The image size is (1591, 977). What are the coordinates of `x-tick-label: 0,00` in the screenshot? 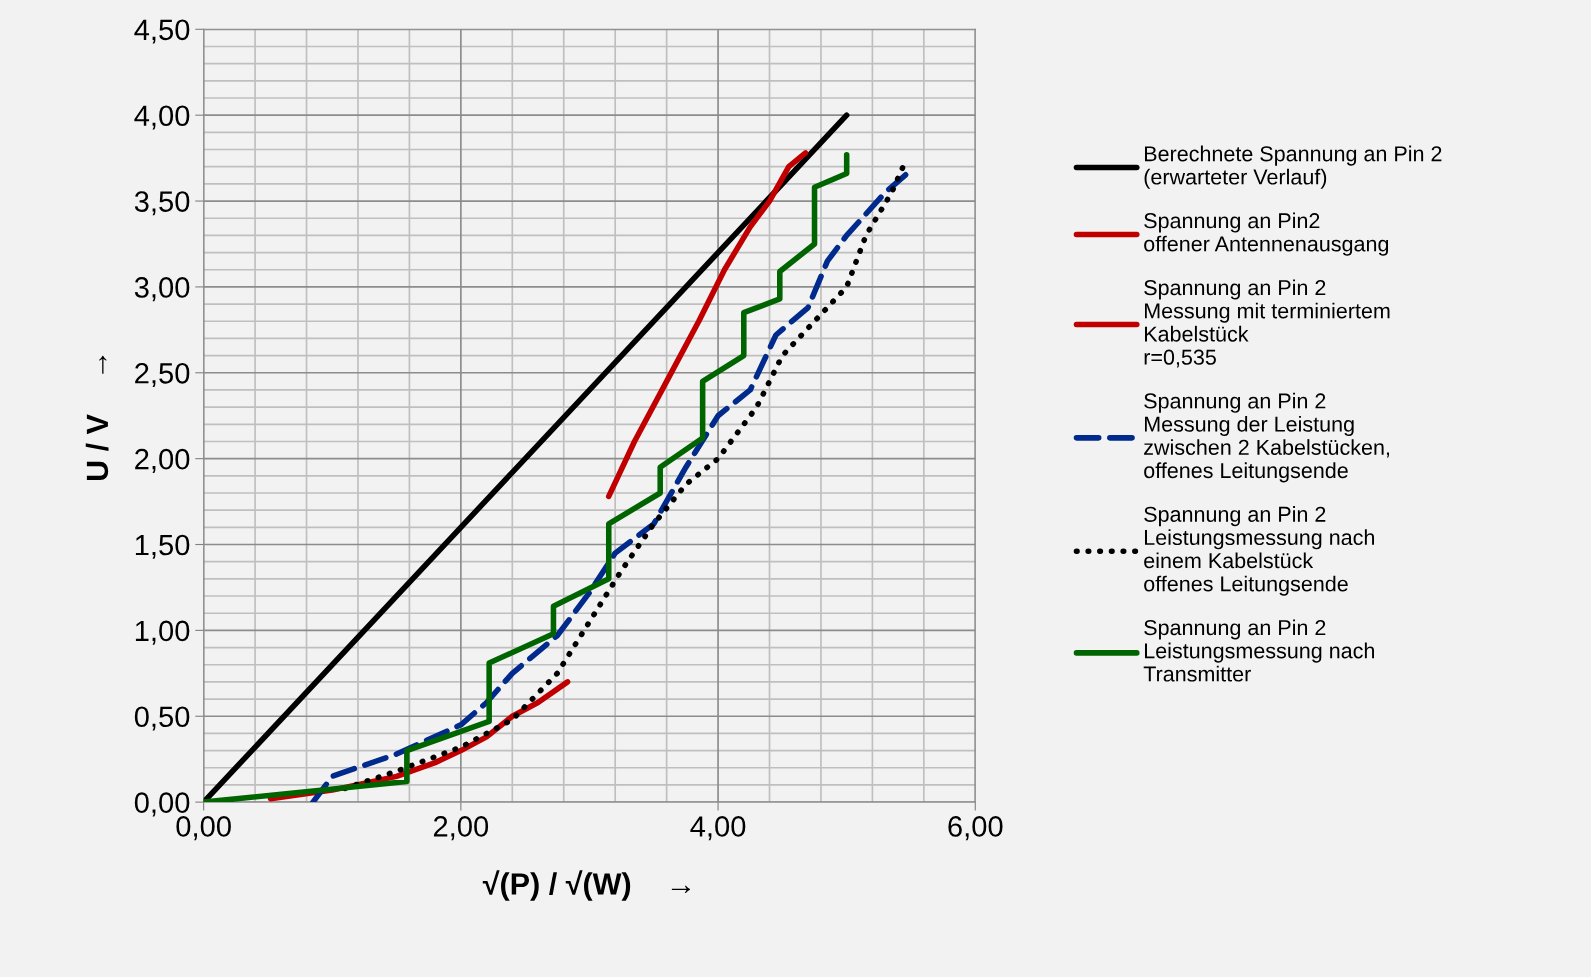 It's located at (203, 828).